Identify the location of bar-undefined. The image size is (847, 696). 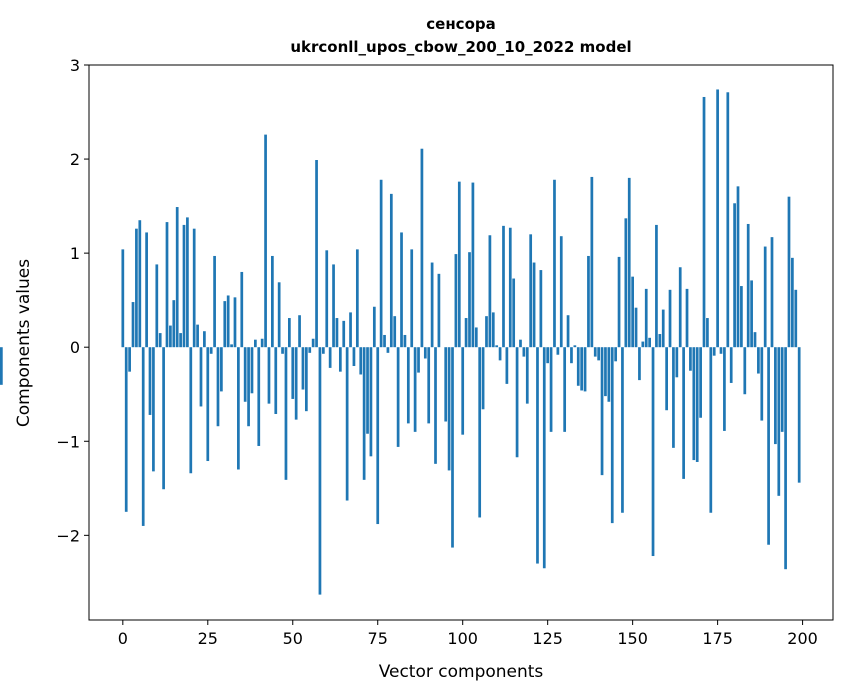
(1, 366).